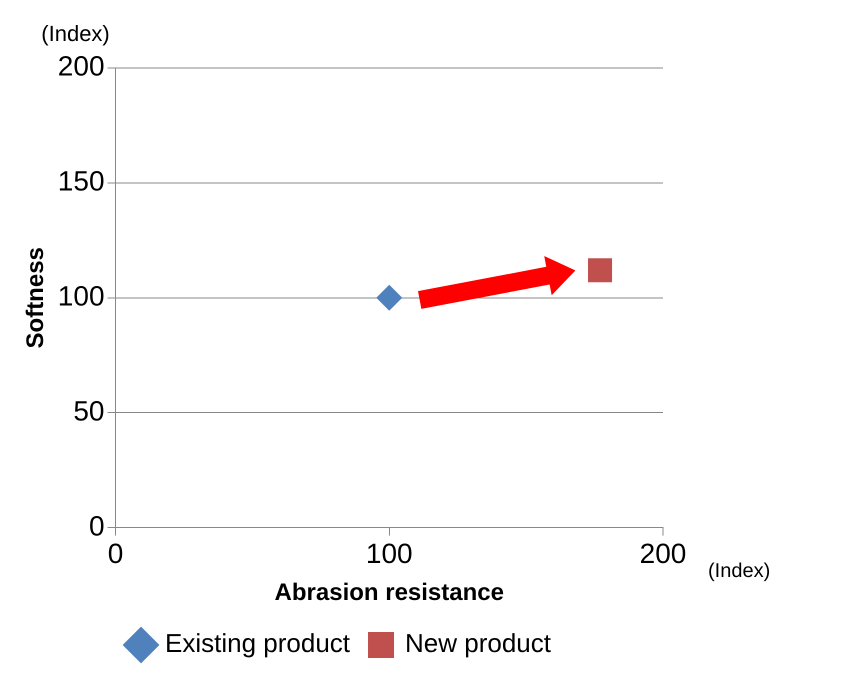 Image resolution: width=844 pixels, height=677 pixels. What do you see at coordinates (258, 643) in the screenshot?
I see `legend-label: Existing product` at bounding box center [258, 643].